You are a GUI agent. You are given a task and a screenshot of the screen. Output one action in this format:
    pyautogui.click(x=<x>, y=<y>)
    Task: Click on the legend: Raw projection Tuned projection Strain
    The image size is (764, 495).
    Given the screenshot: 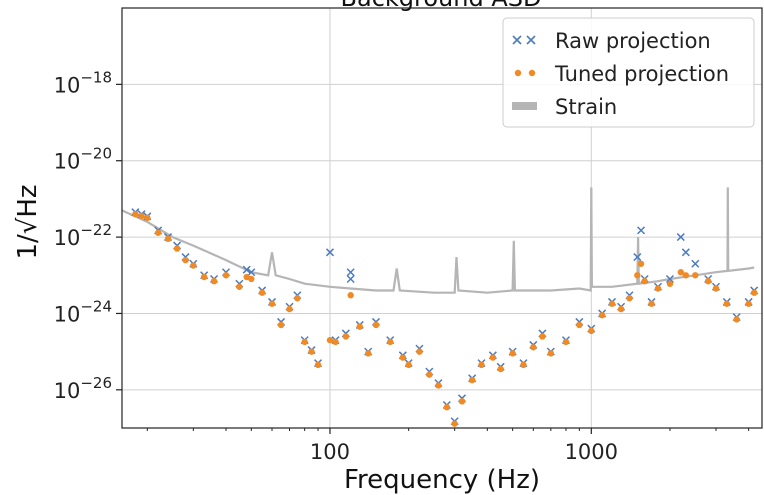 What is the action you would take?
    pyautogui.click(x=628, y=72)
    